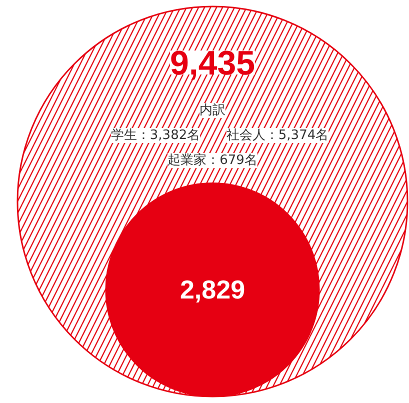 The image size is (409, 403). What do you see at coordinates (213, 289) in the screenshot?
I see `data-label: 2,829` at bounding box center [213, 289].